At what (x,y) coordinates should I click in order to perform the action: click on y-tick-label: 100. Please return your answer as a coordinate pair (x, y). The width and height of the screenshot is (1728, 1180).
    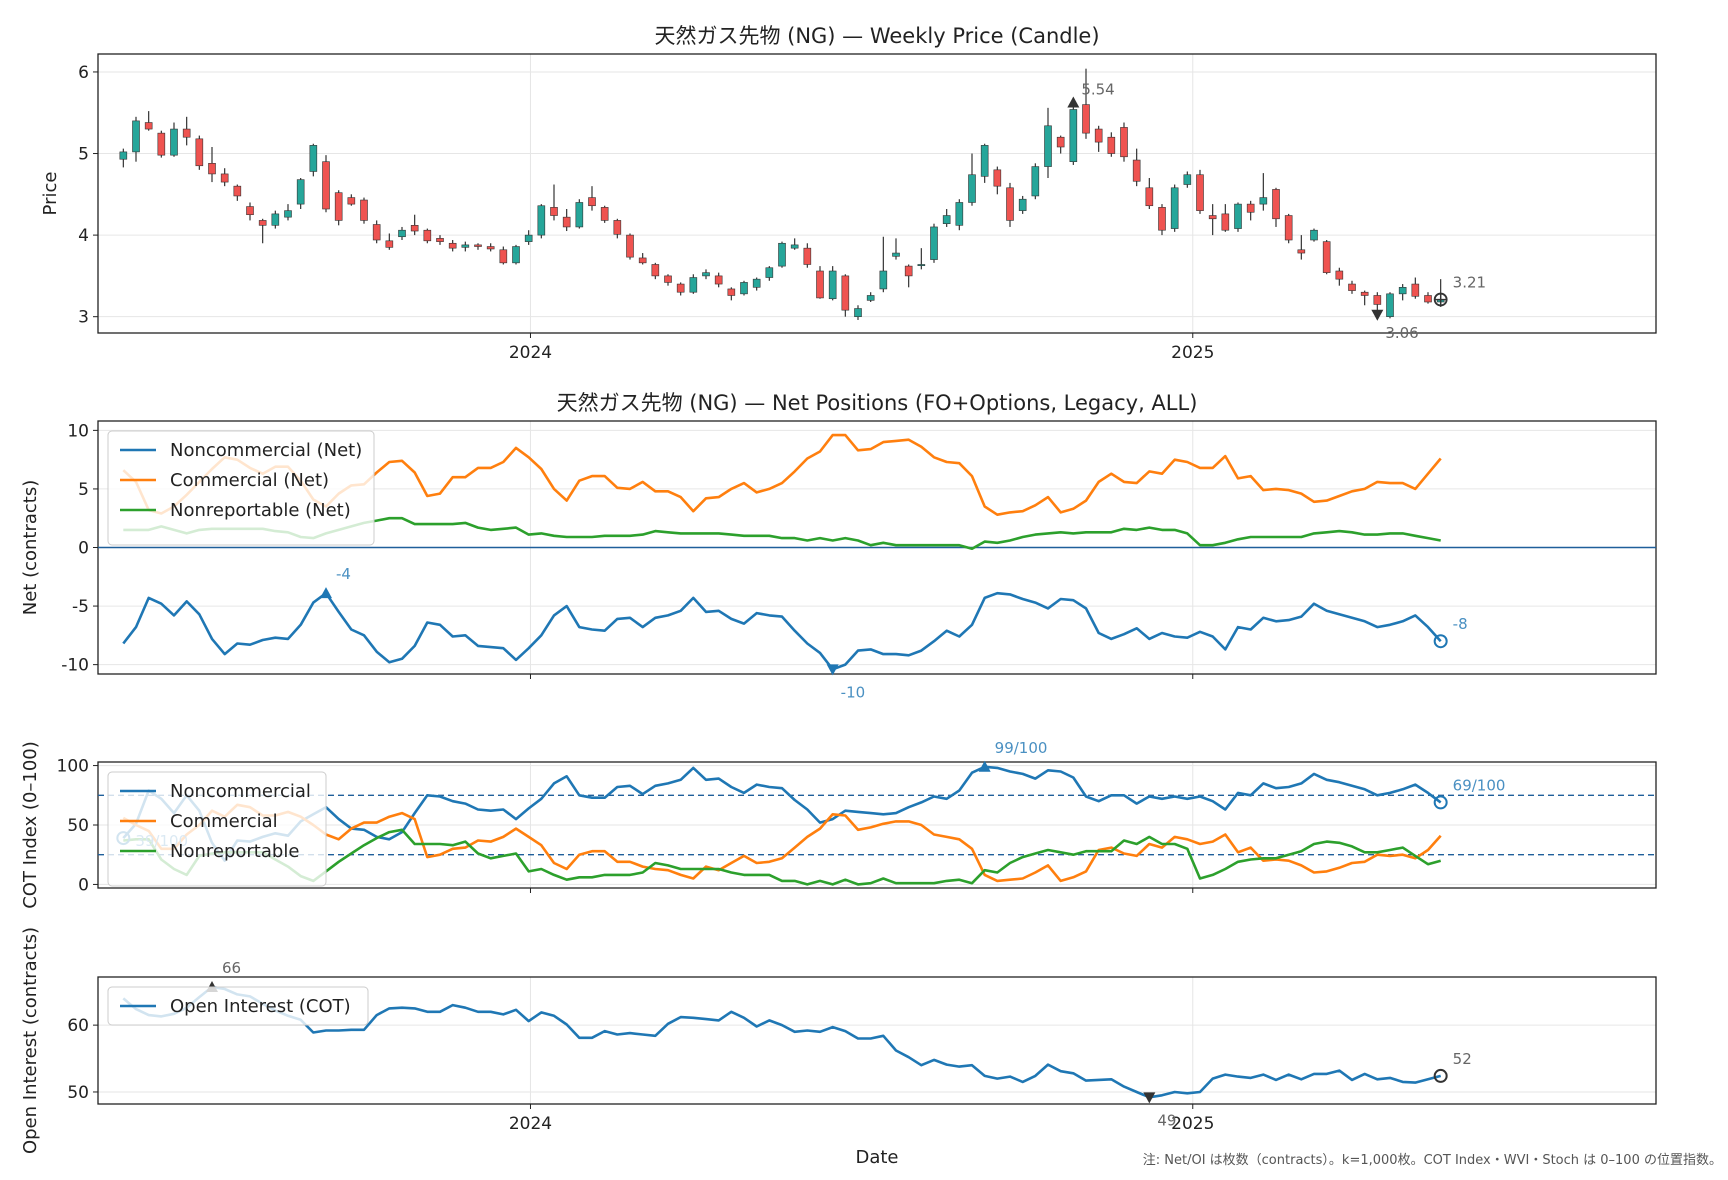
    Looking at the image, I should click on (73, 767).